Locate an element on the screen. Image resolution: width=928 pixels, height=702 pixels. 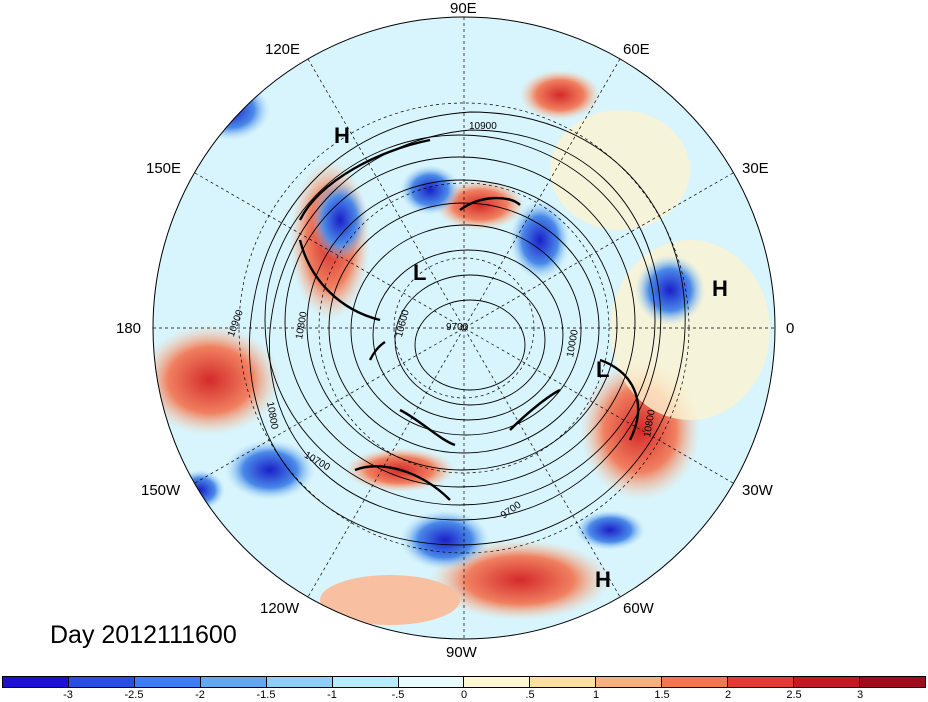
colorbar-tick-label: -2 is located at coordinates (200, 695).